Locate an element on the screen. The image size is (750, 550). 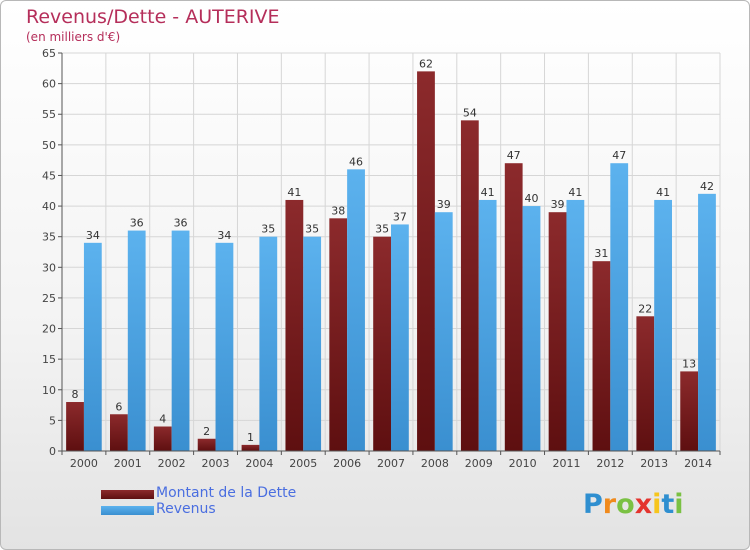
data-label-revenus: 42 is located at coordinates (707, 186).